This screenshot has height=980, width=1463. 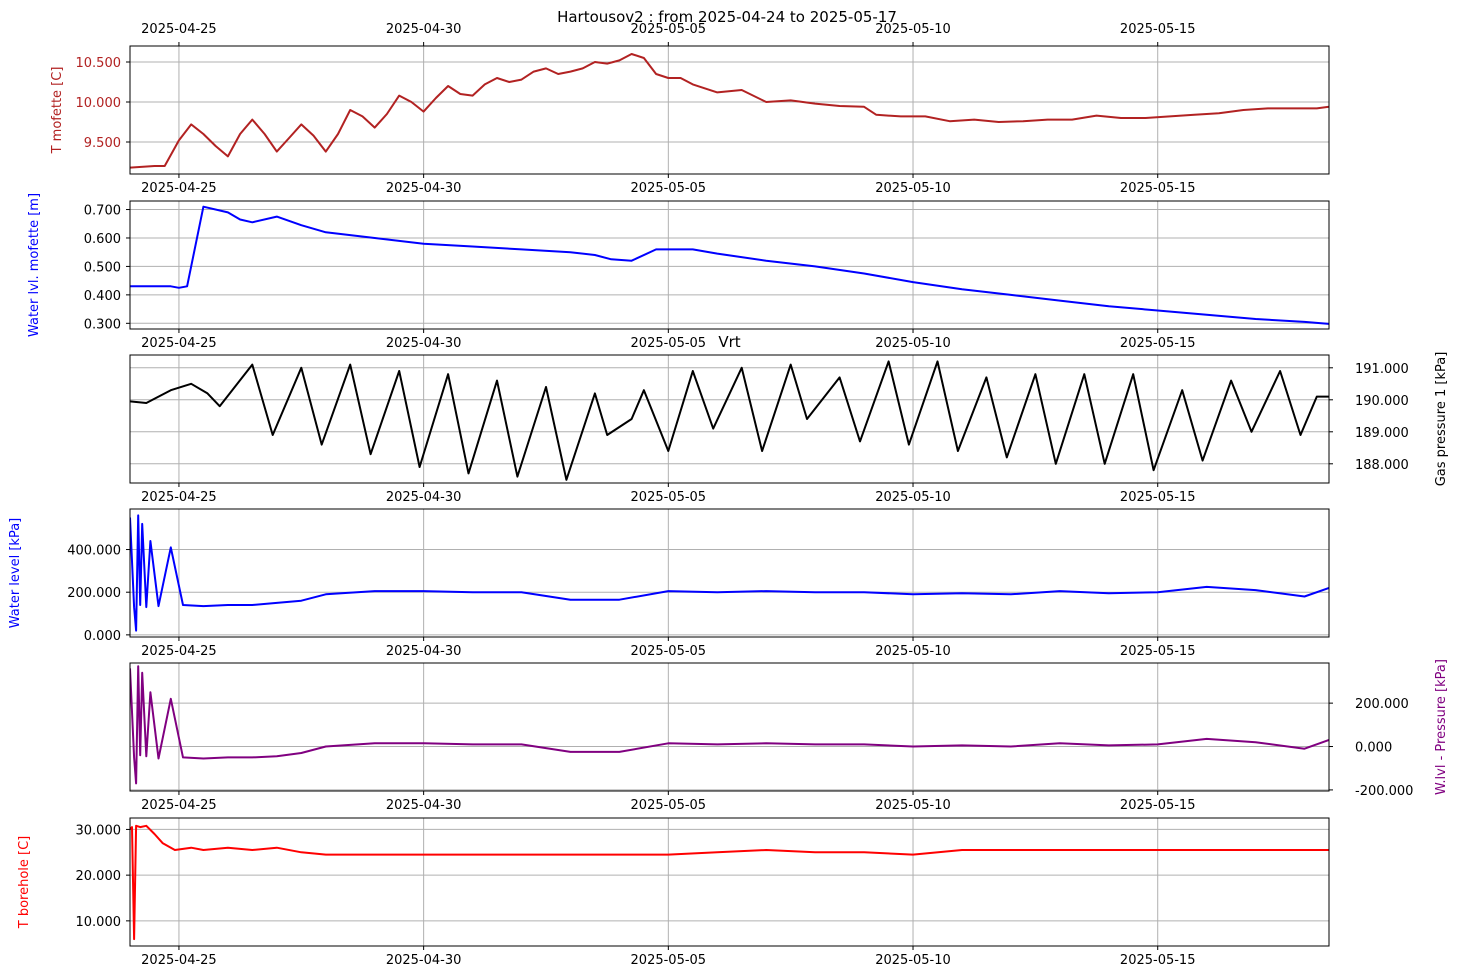 I want to click on x-tick-label-top: 2025-05-05, so click(x=669, y=29).